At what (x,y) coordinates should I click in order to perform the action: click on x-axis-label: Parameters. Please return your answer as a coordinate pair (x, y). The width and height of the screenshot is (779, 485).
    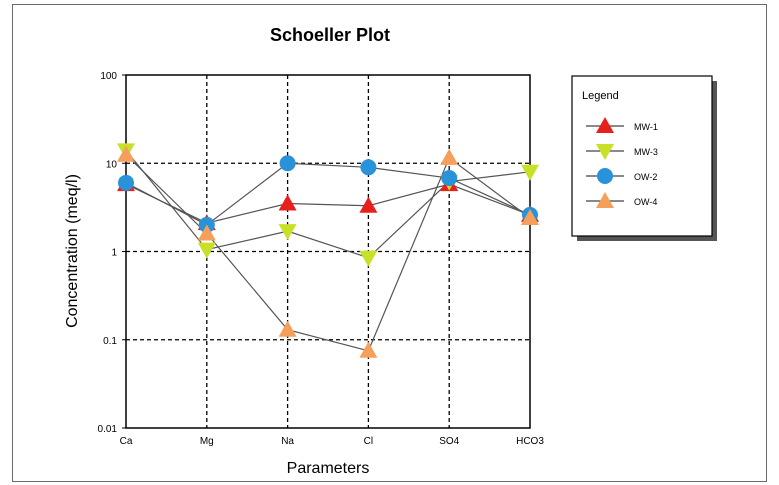
    Looking at the image, I should click on (328, 468).